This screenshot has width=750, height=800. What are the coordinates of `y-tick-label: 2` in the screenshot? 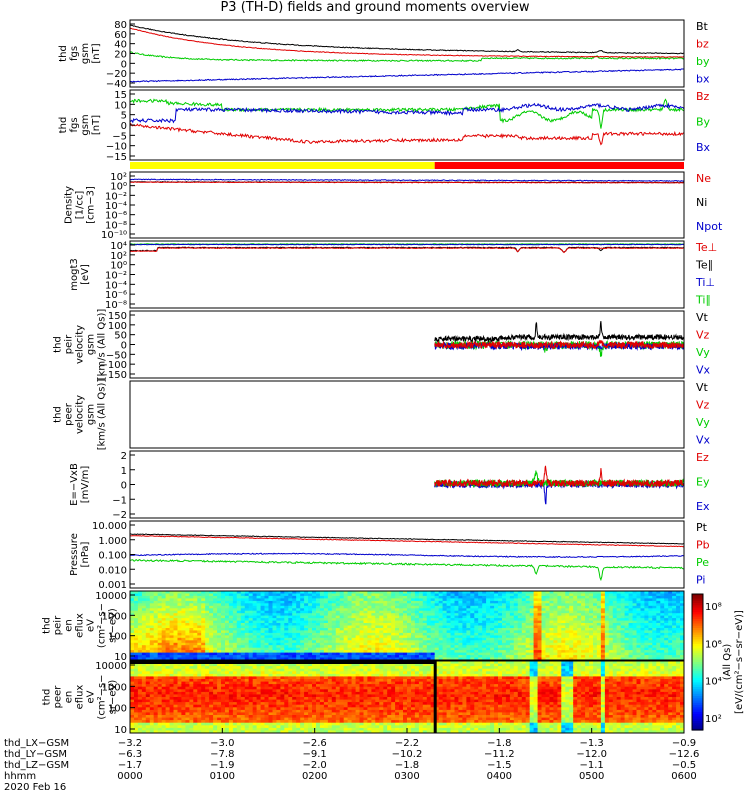 It's located at (124, 456).